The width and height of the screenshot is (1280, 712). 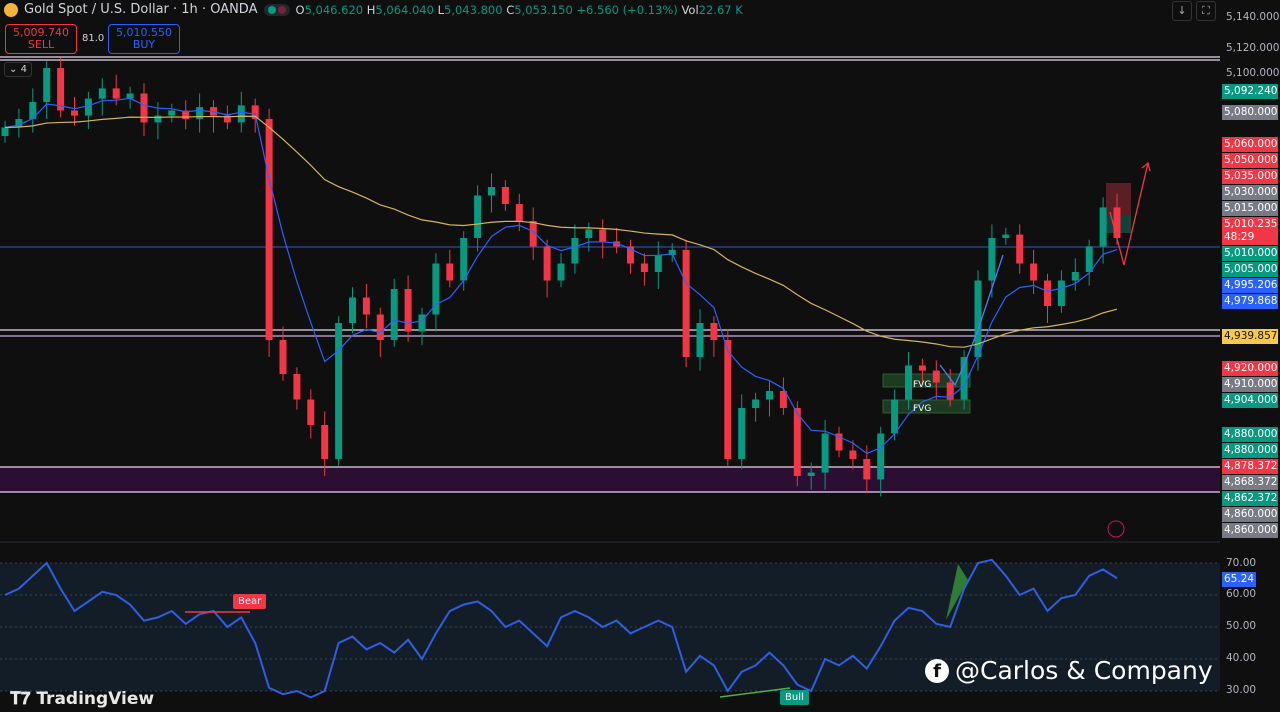 What do you see at coordinates (1251, 301) in the screenshot?
I see `price-label-text: 4,979.868` at bounding box center [1251, 301].